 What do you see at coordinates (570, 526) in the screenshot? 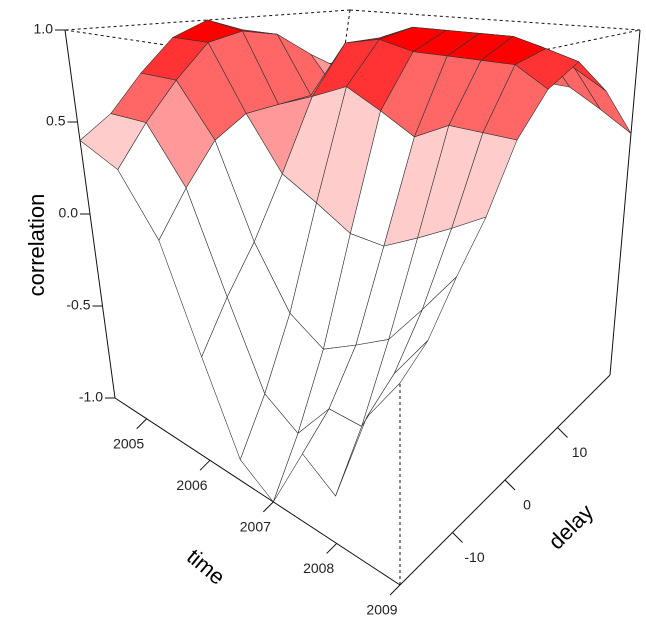
I see `y-axis-label: delay` at bounding box center [570, 526].